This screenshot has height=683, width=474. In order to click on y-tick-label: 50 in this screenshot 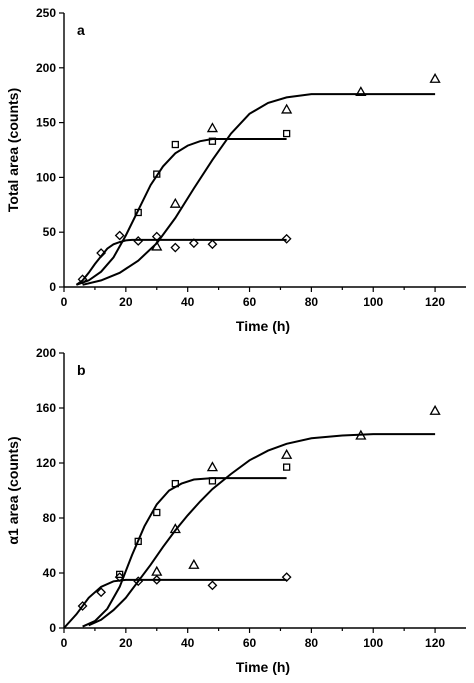, I will do `click(50, 232)`.